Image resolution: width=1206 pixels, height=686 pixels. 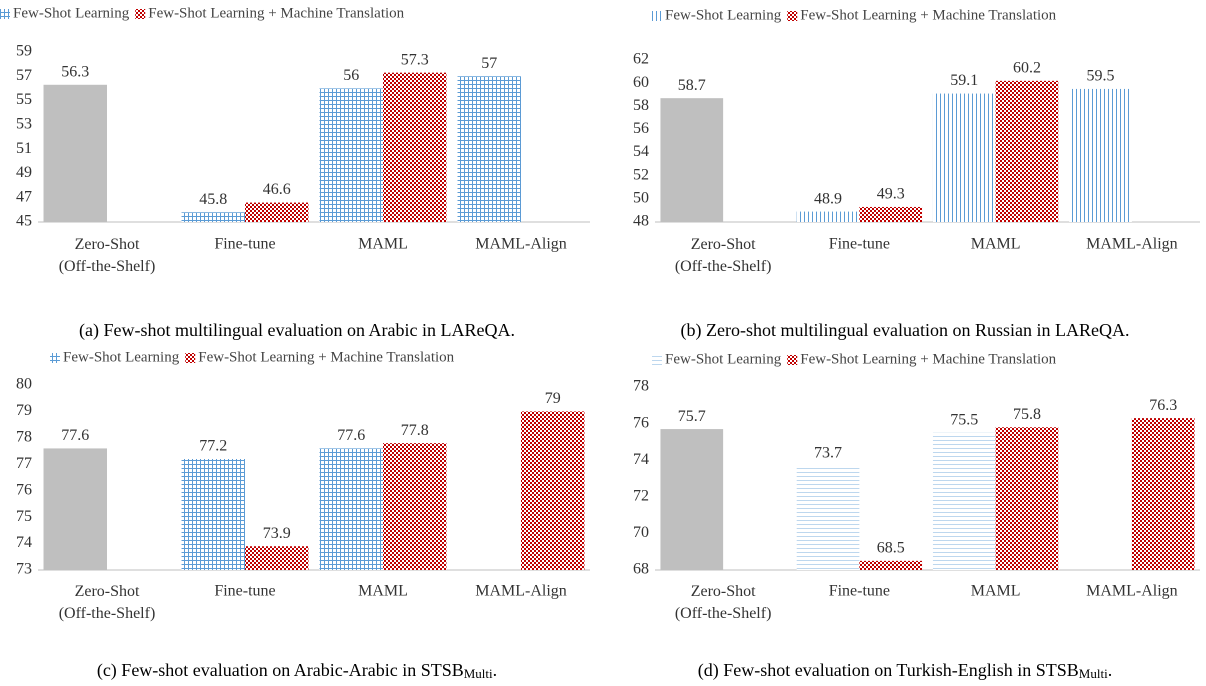 I want to click on y-tick-label: 72, so click(x=641, y=495).